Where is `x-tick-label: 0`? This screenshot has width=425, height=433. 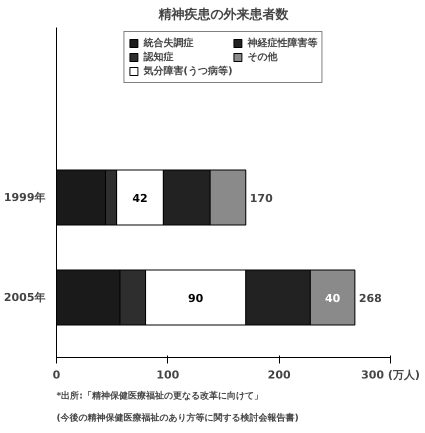
x-tick-label: 0 is located at coordinates (56, 375).